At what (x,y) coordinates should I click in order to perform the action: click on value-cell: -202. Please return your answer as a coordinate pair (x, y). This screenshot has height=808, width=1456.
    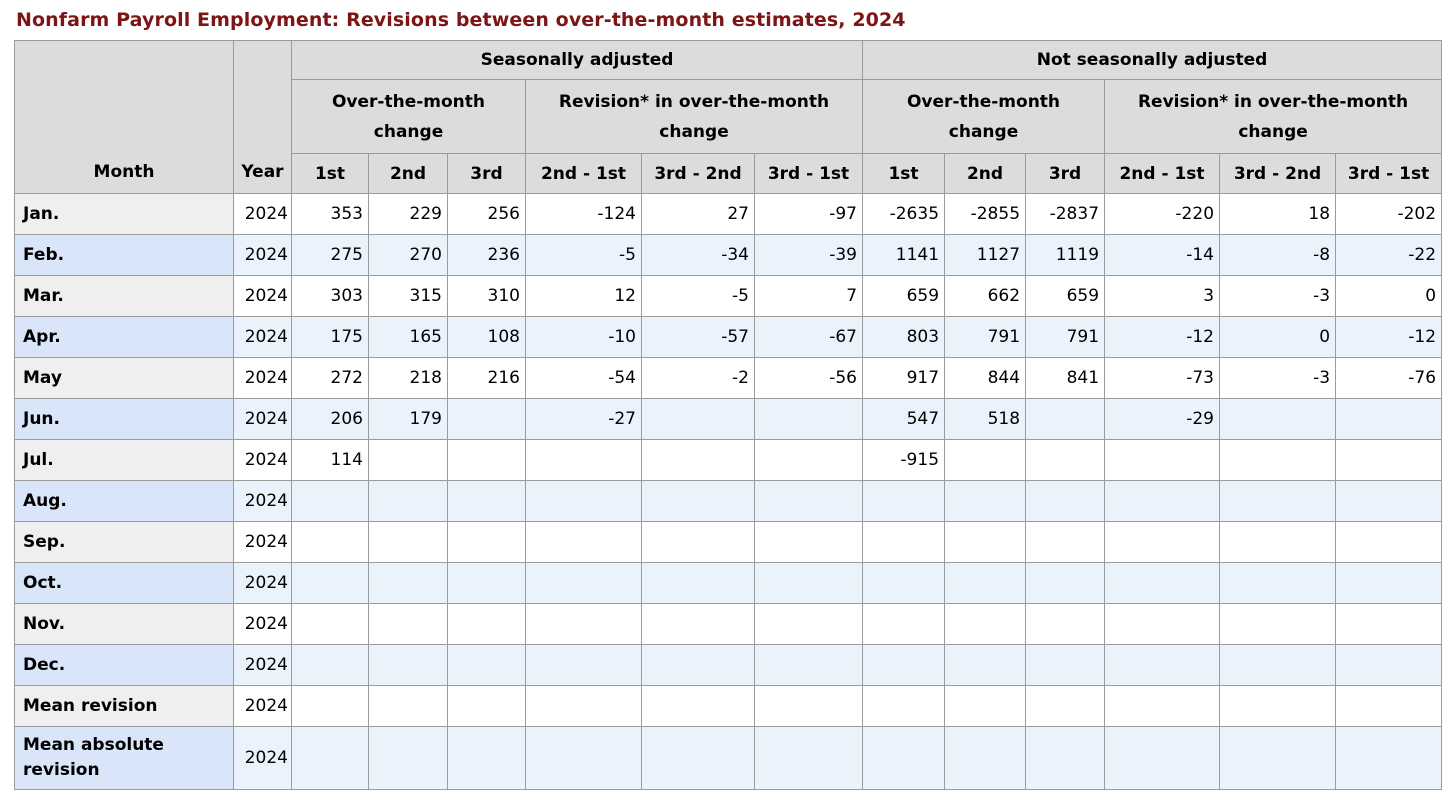
    Looking at the image, I should click on (1389, 214).